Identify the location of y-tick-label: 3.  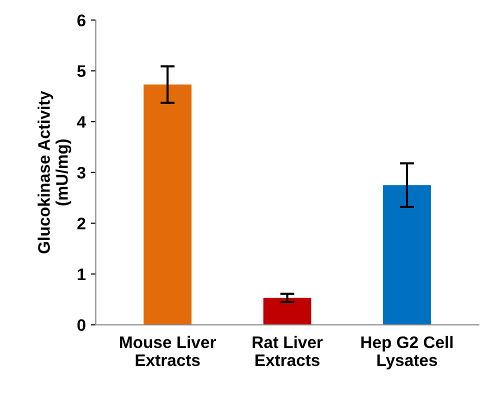
(81, 172).